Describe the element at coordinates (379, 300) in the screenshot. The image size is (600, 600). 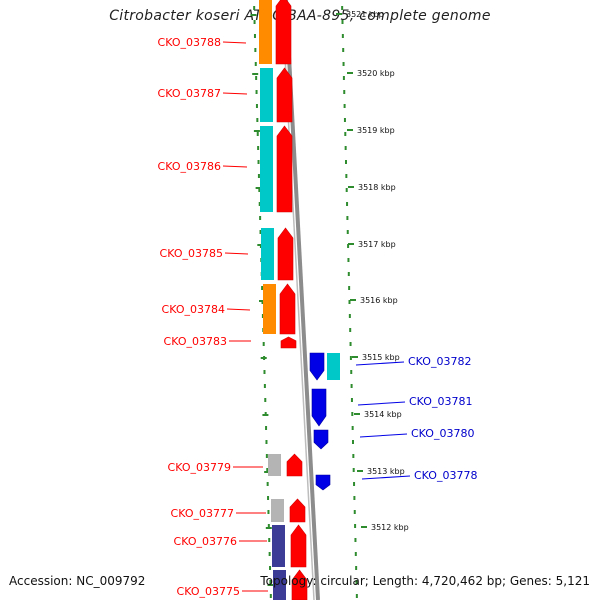
I see `kbp-tick-label: 3516 kbp` at that location.